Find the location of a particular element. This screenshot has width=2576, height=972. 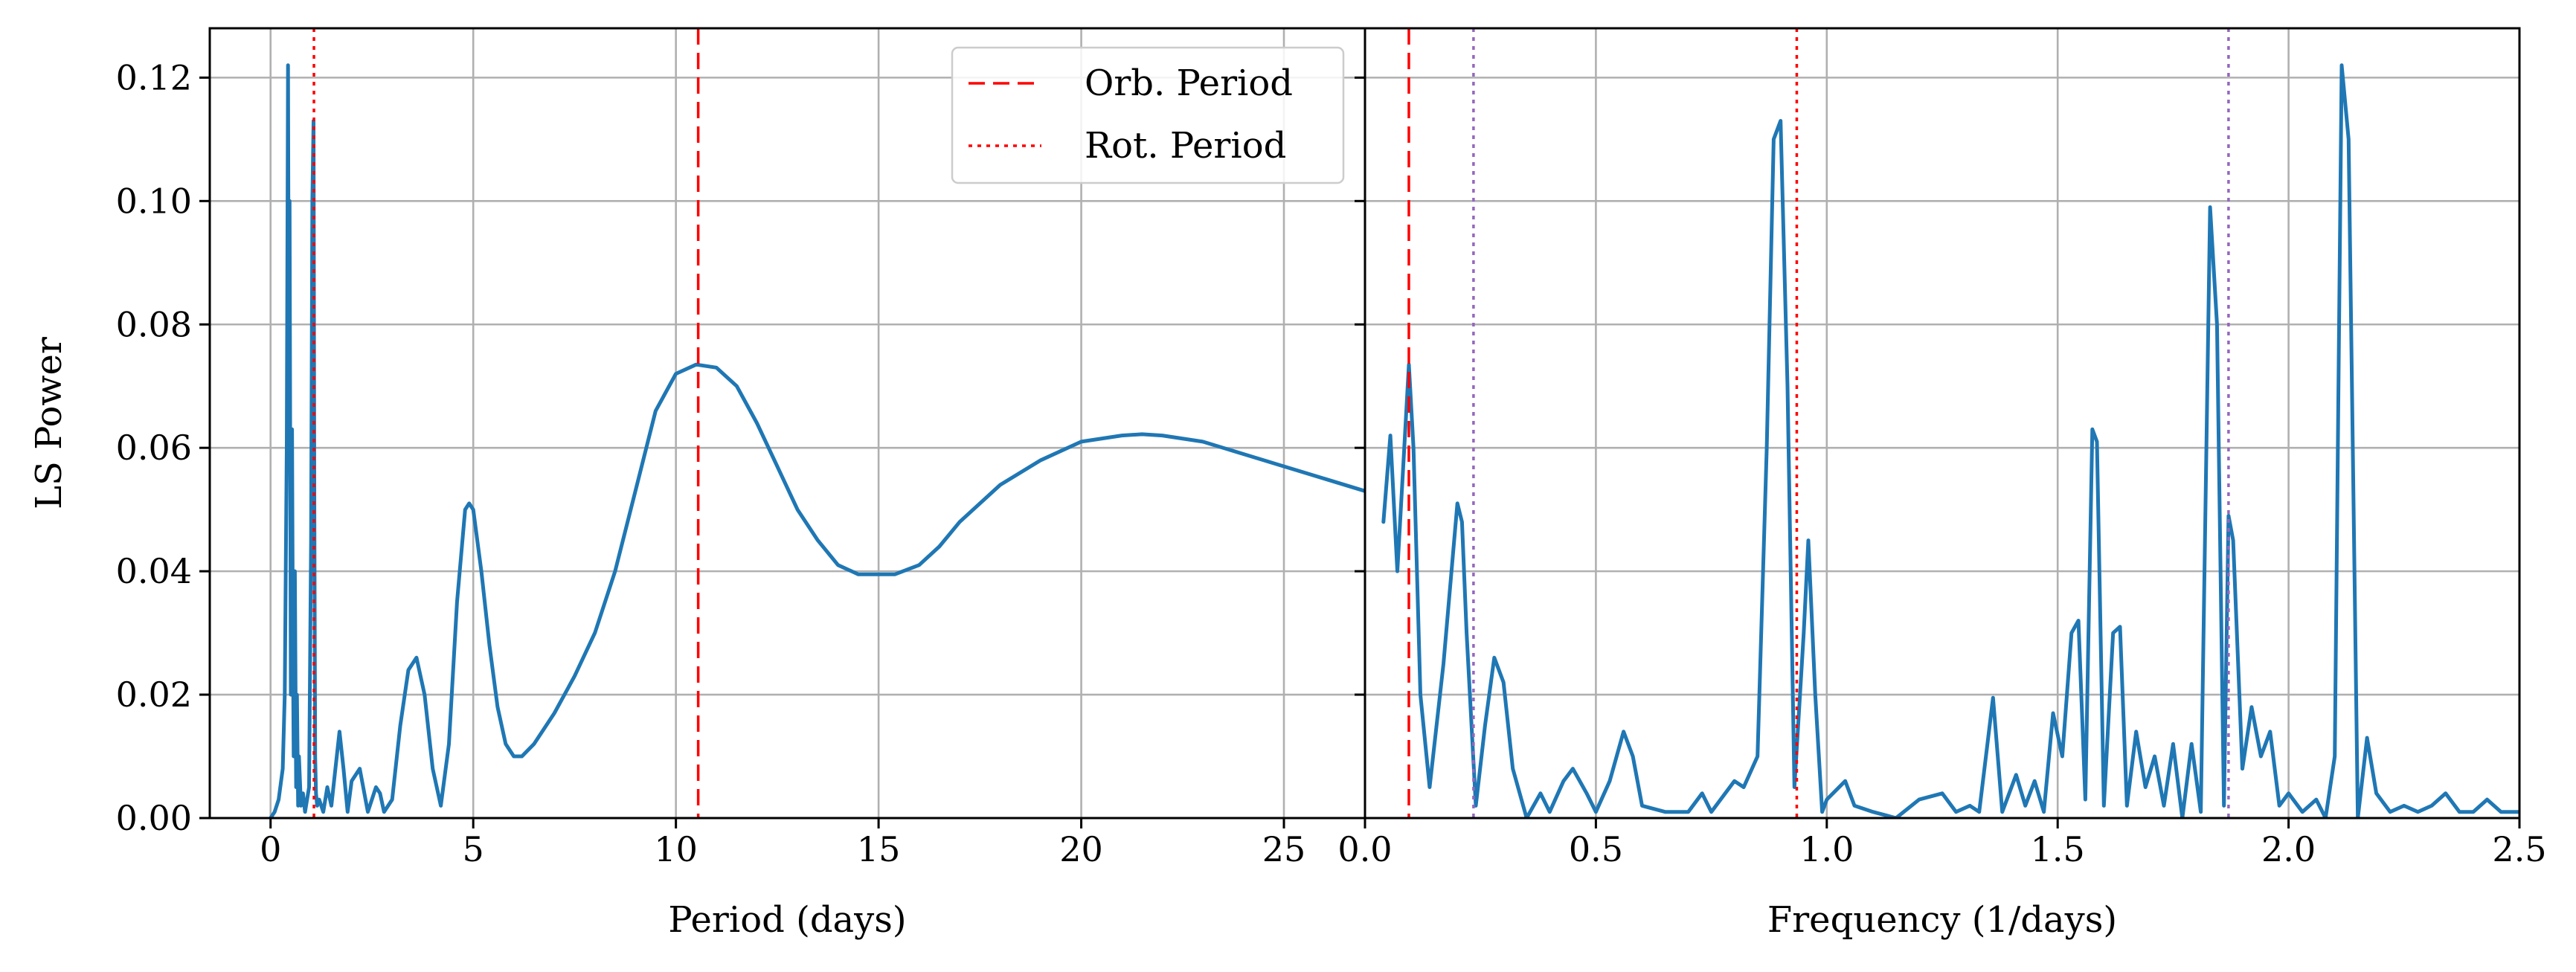

period-vlines is located at coordinates (506, 423).